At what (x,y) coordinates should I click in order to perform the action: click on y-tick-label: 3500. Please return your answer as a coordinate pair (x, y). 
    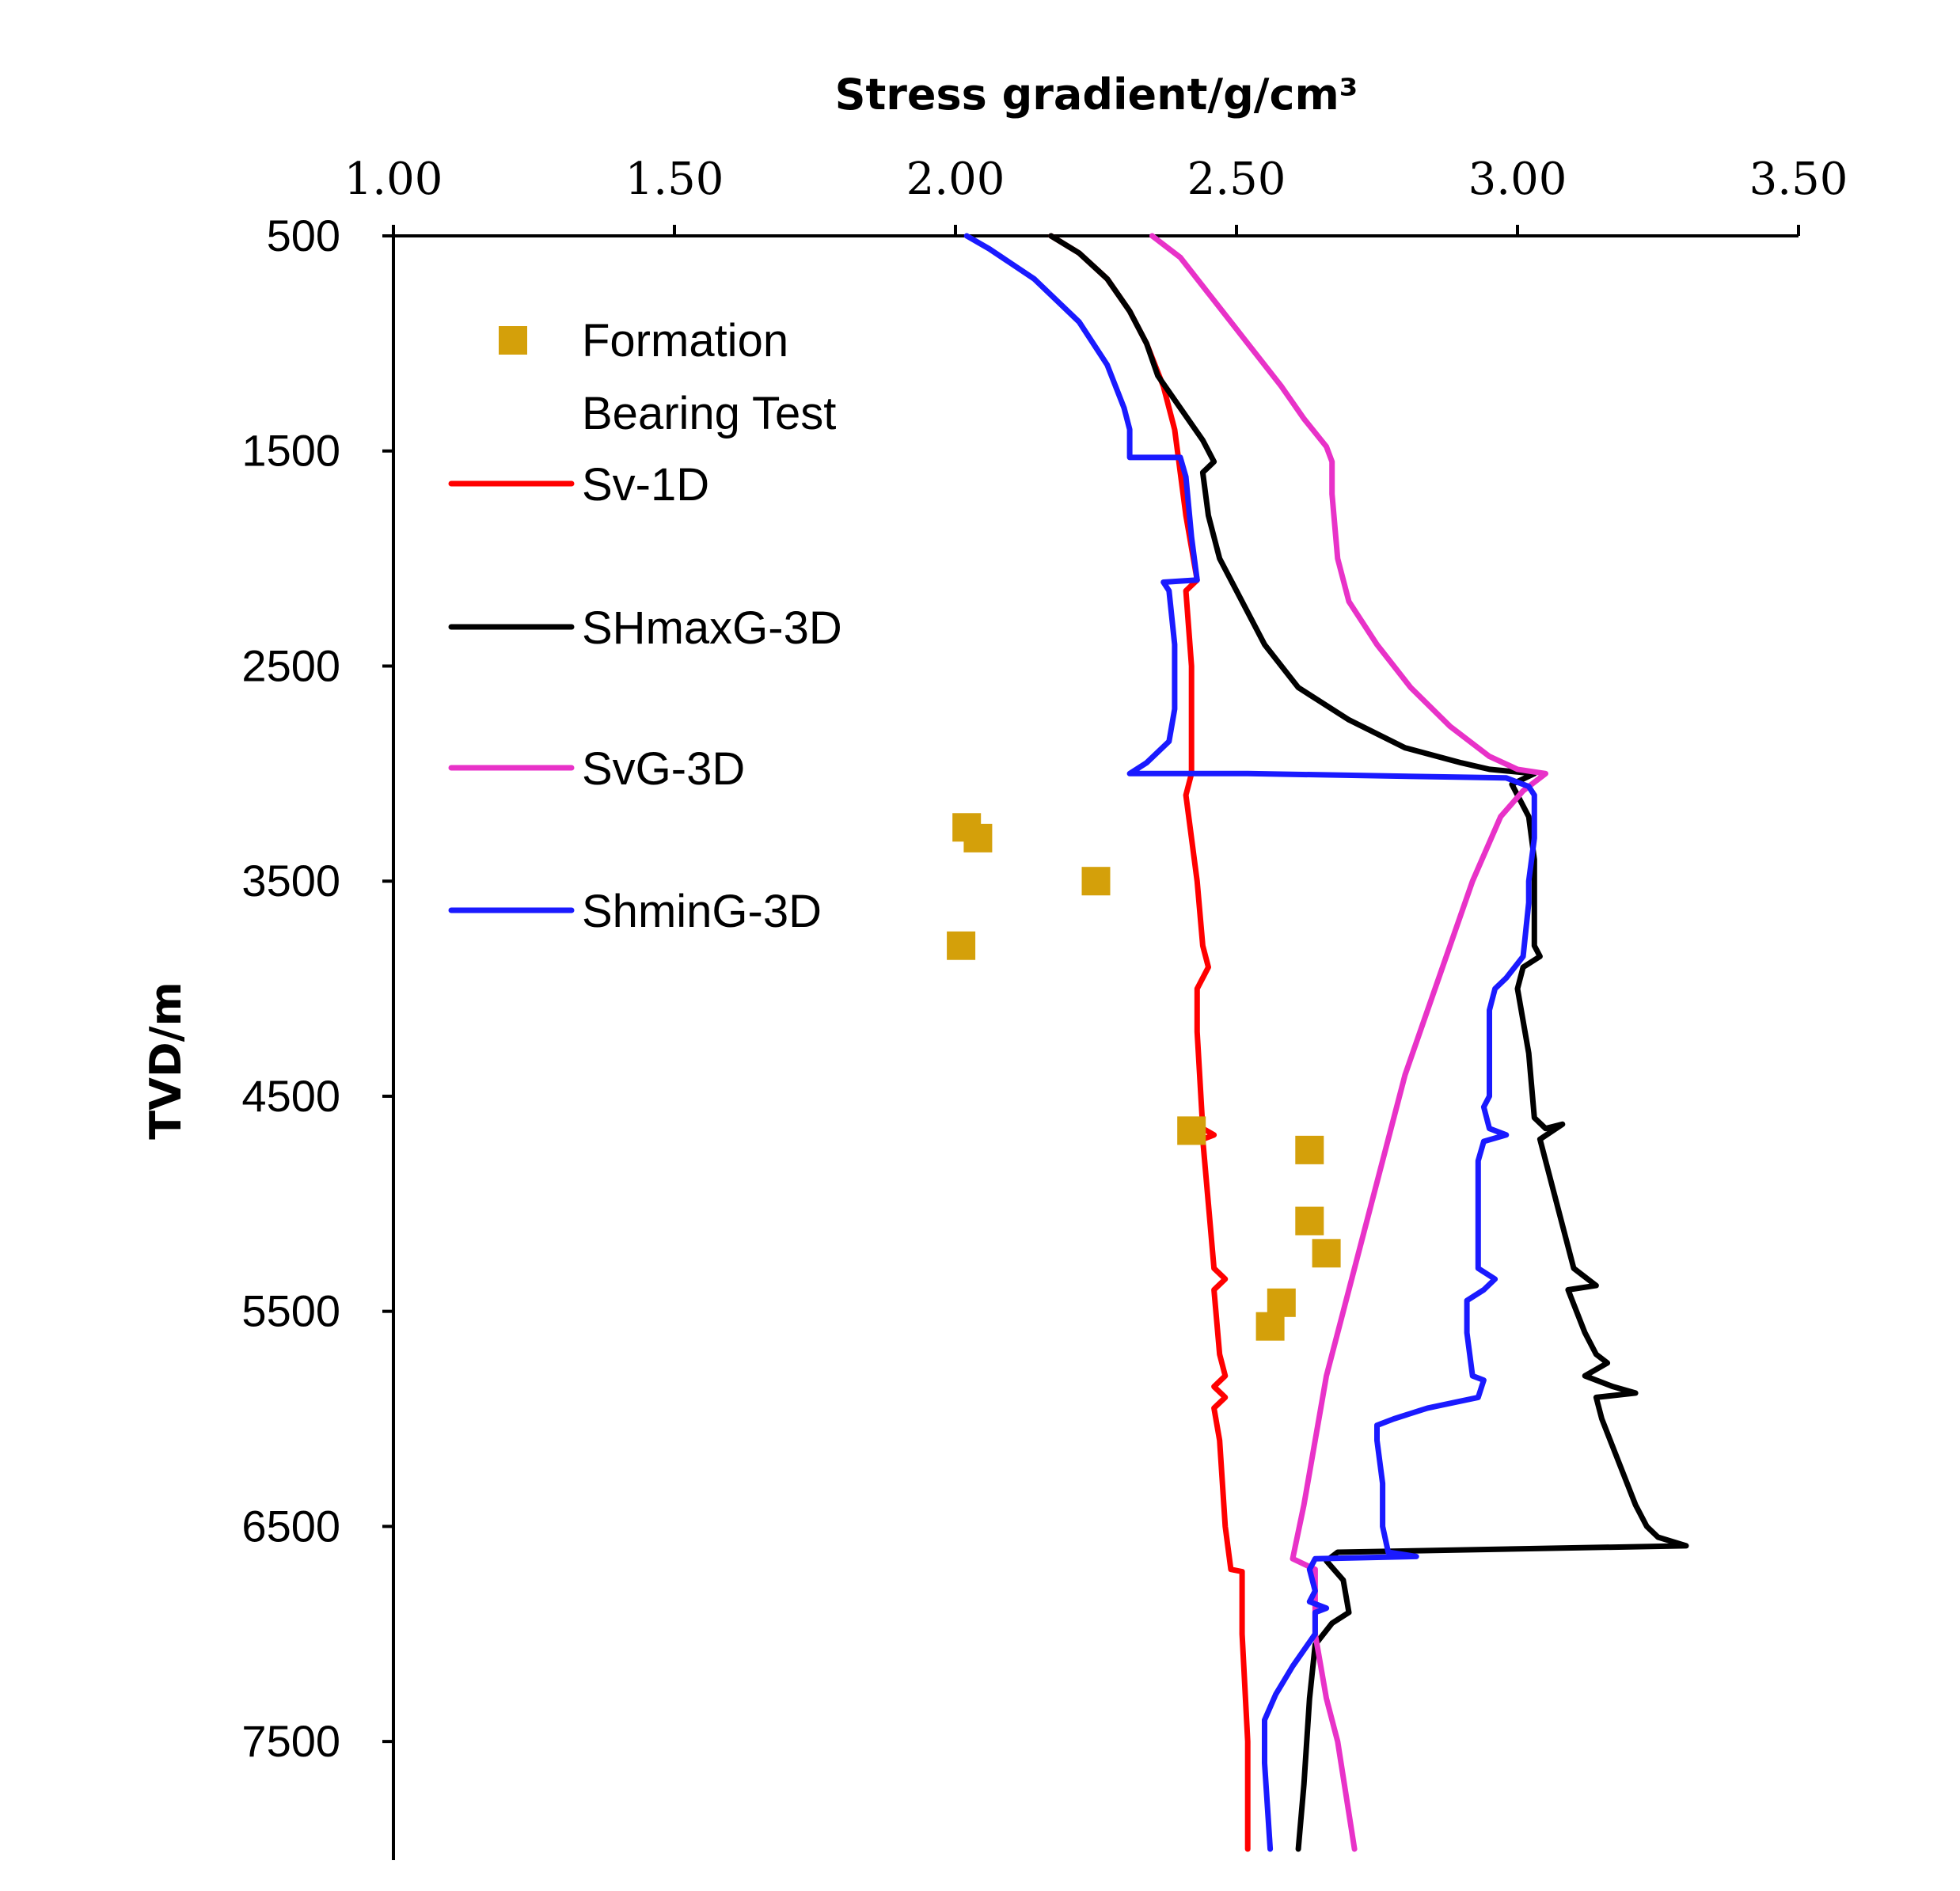
    Looking at the image, I should click on (290, 881).